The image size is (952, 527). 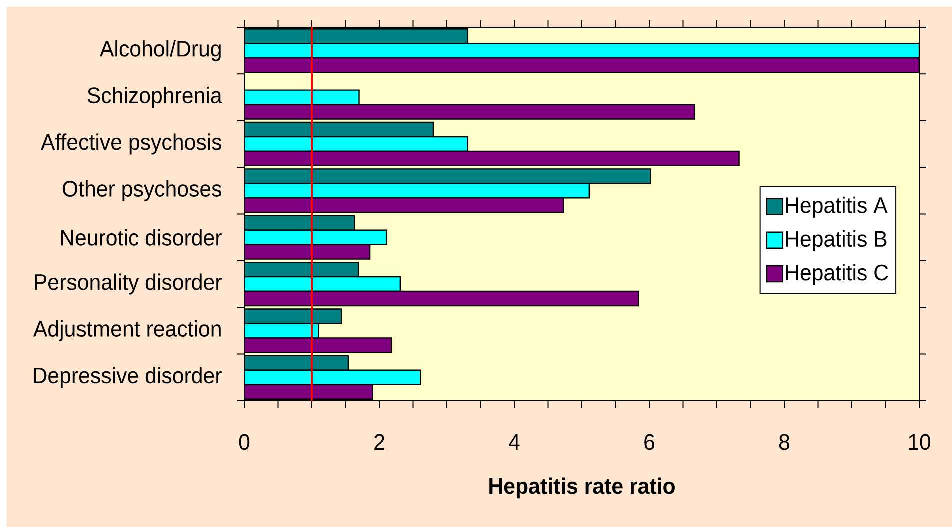 What do you see at coordinates (582, 488) in the screenshot?
I see `x-axis-title: Hepatitis rate ratio` at bounding box center [582, 488].